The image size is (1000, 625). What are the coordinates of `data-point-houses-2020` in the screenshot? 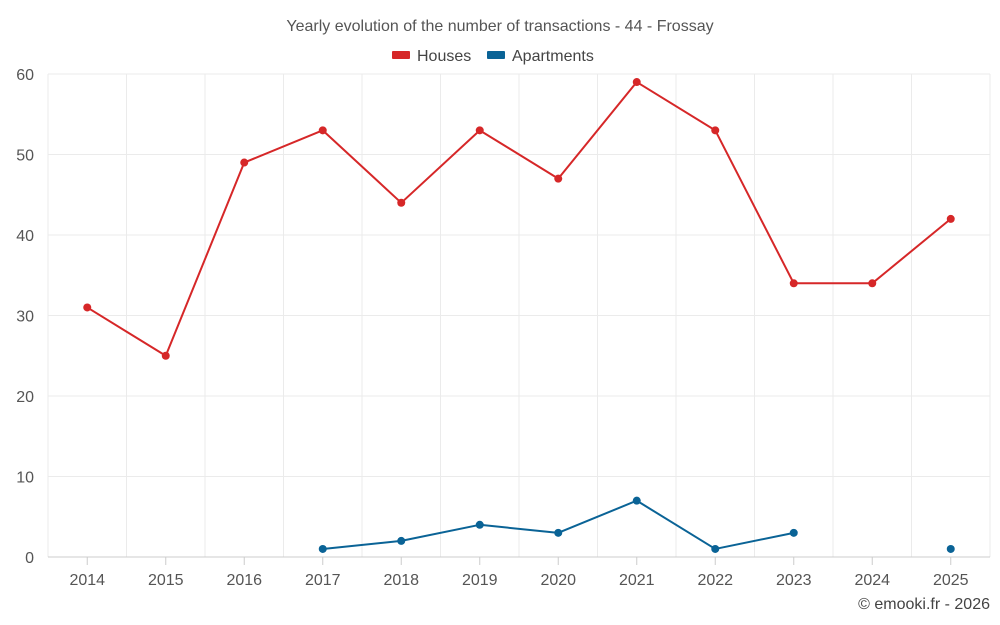 It's located at (558, 178).